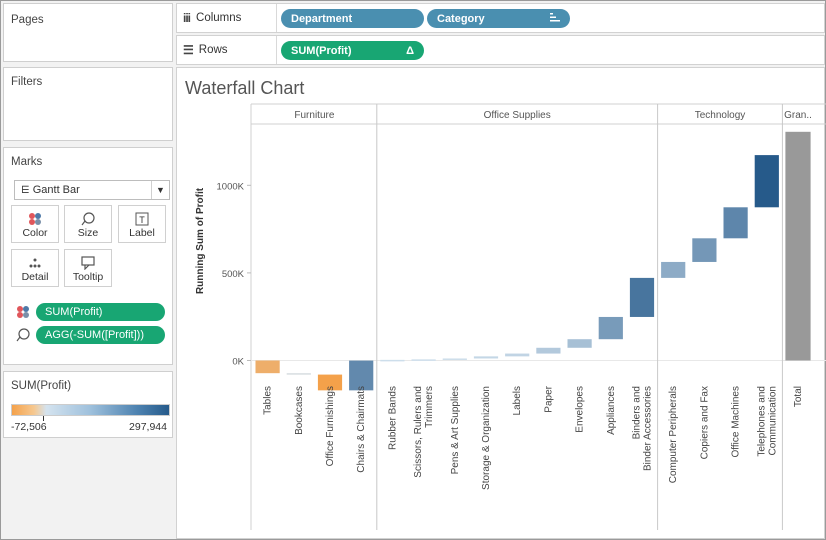  I want to click on size-lasso-icon, so click(23, 335).